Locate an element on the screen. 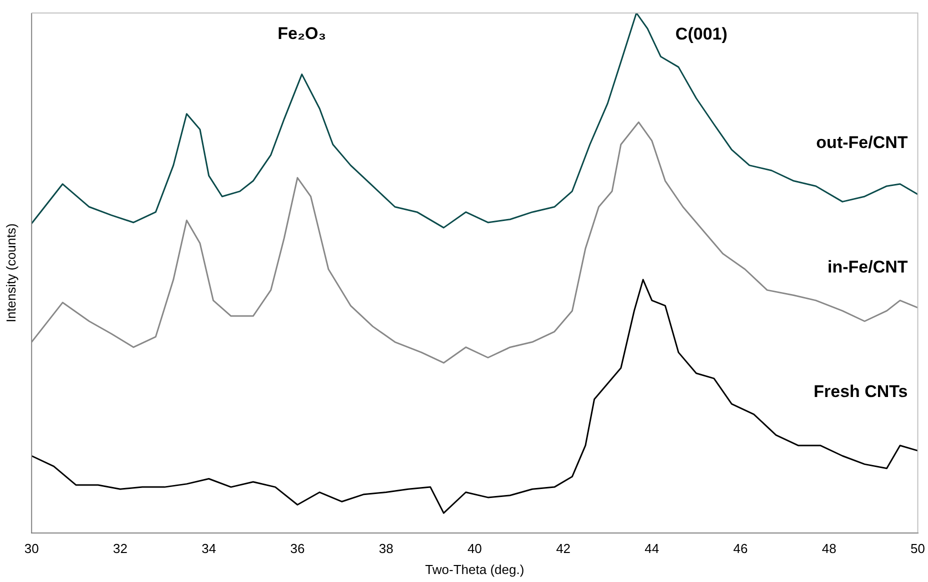 This screenshot has height=582, width=928. x-tick-label: 46 is located at coordinates (740, 548).